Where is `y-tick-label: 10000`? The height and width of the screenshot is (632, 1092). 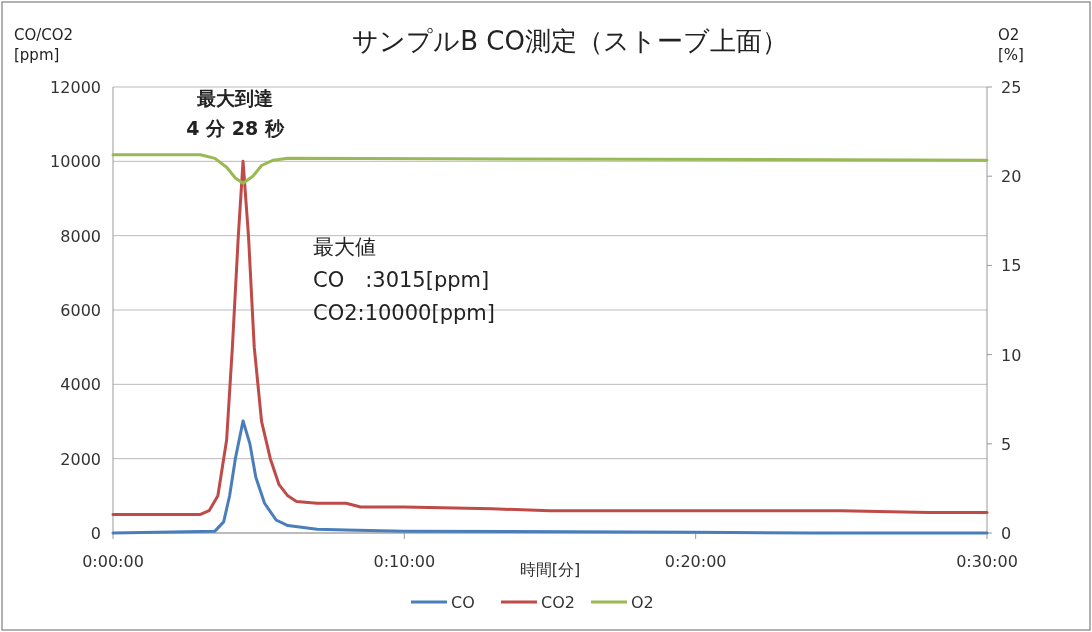 y-tick-label: 10000 is located at coordinates (75, 162).